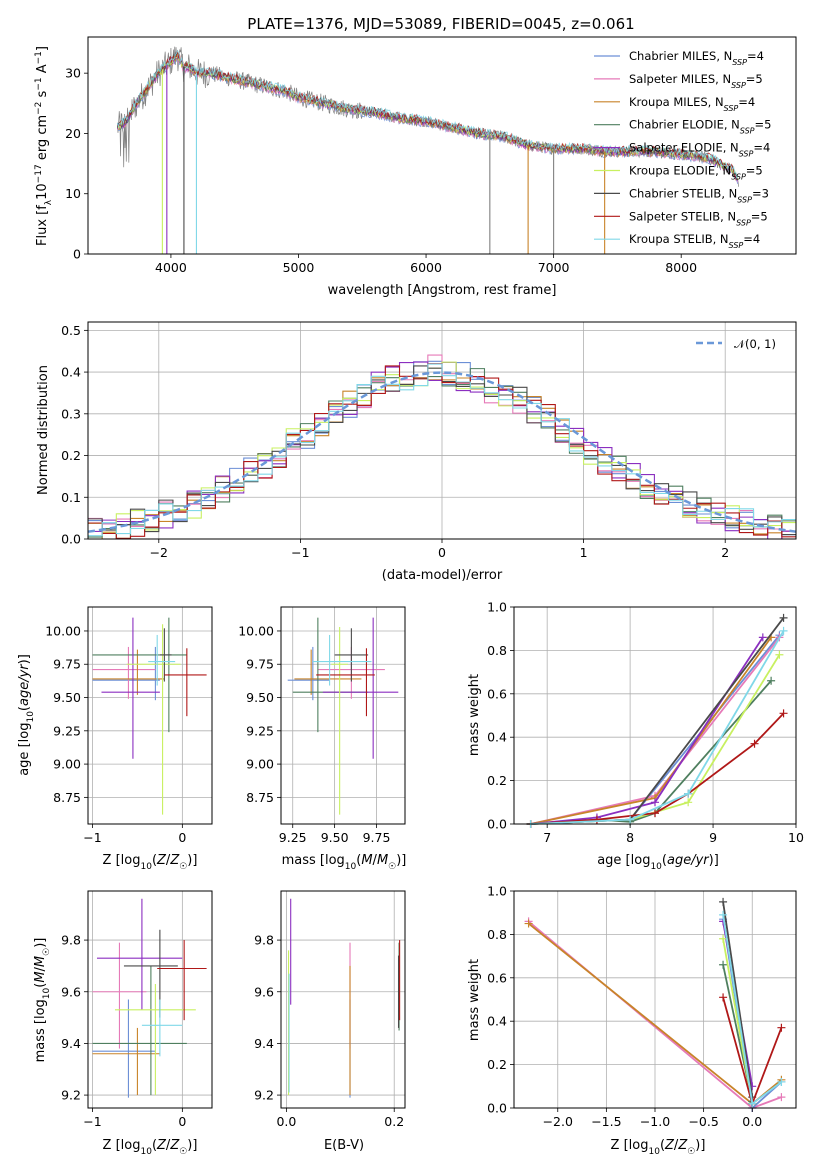 This screenshot has width=819, height=1170. I want to click on legend-label: Kroupa ELODIE, NSSP=5, so click(696, 173).